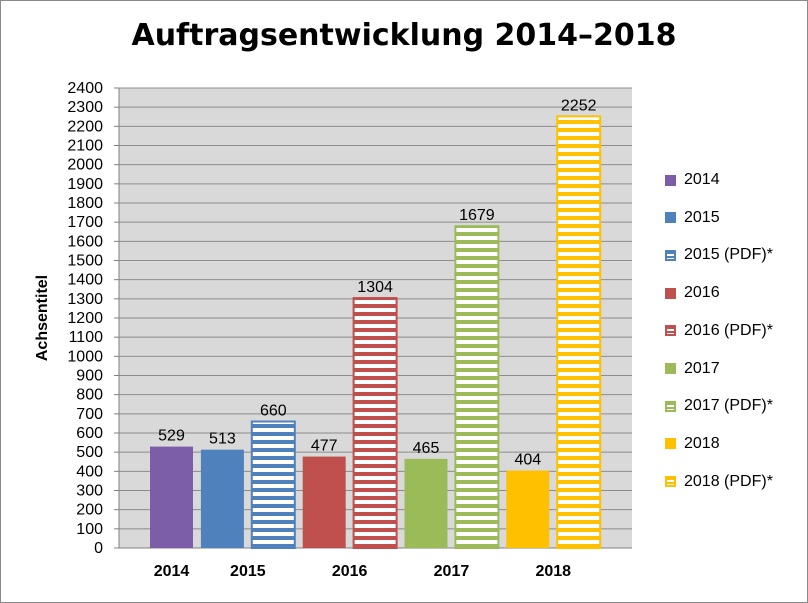 Image resolution: width=808 pixels, height=603 pixels. I want to click on legend-item: 2016 (PDF)*, so click(719, 331).